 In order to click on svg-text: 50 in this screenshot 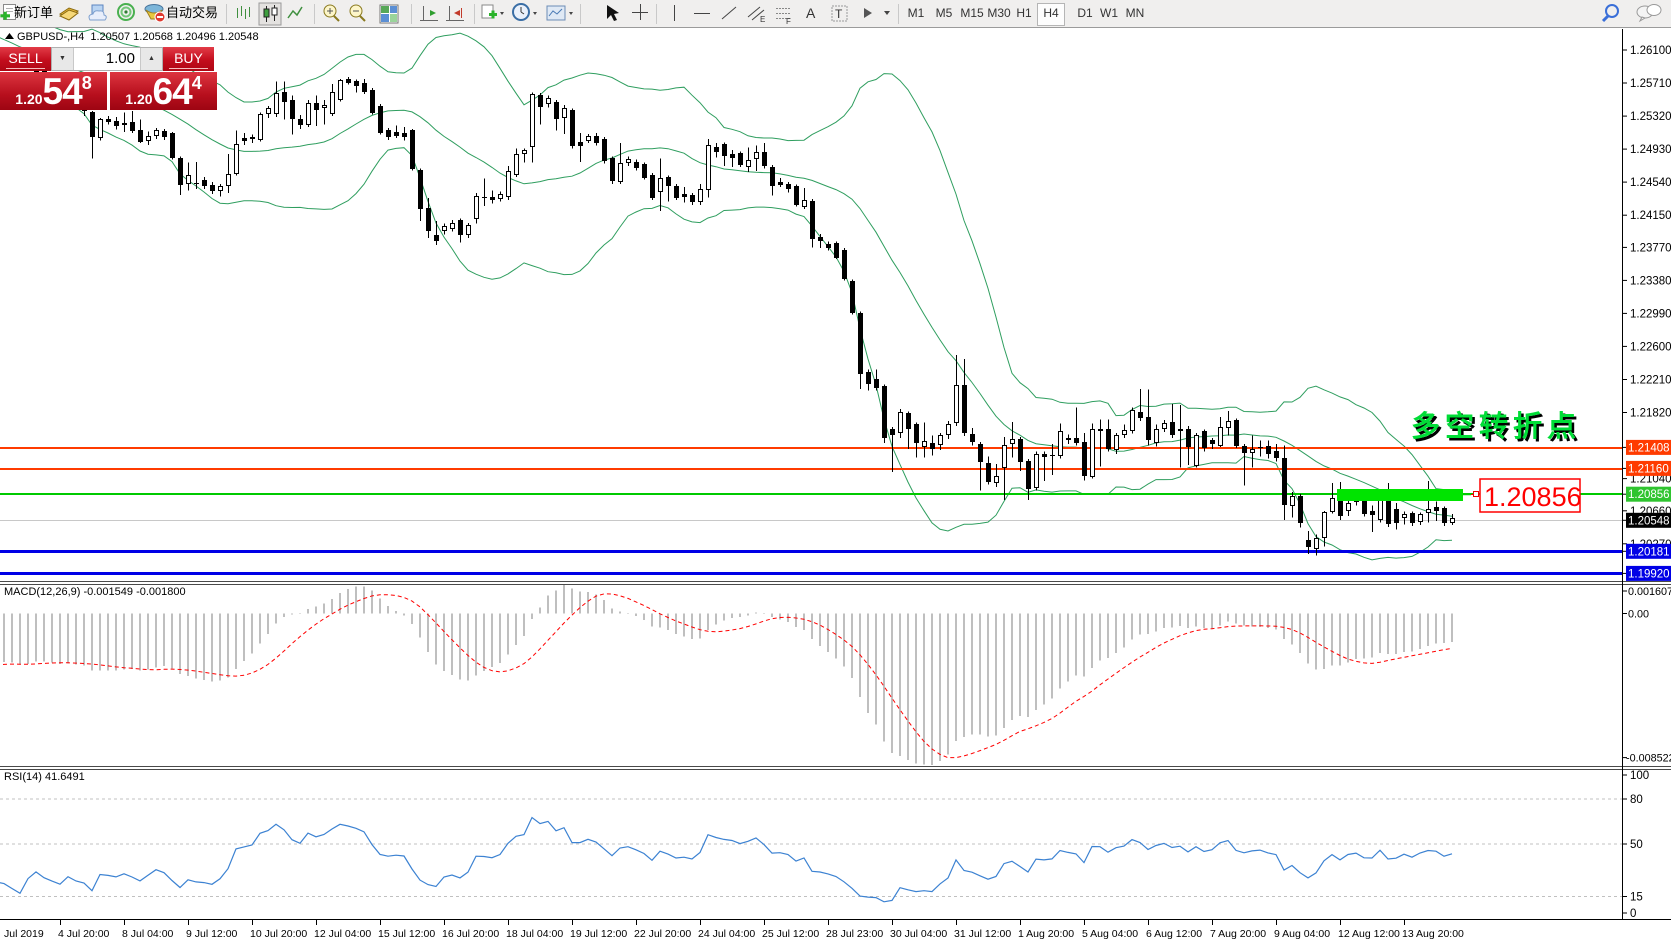, I will do `click(1636, 845)`.